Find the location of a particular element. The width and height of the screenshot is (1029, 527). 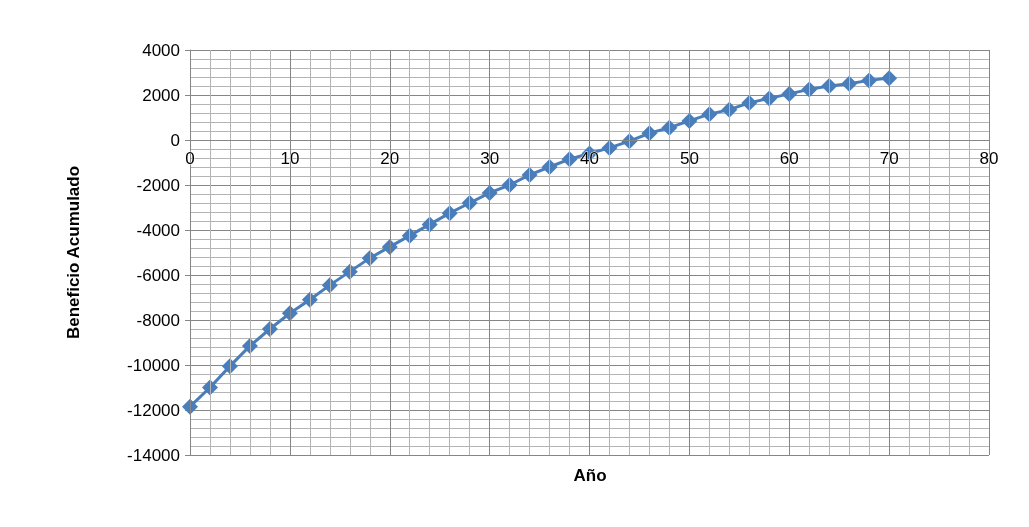

y-tick-label: -12000 is located at coordinates (153, 410).